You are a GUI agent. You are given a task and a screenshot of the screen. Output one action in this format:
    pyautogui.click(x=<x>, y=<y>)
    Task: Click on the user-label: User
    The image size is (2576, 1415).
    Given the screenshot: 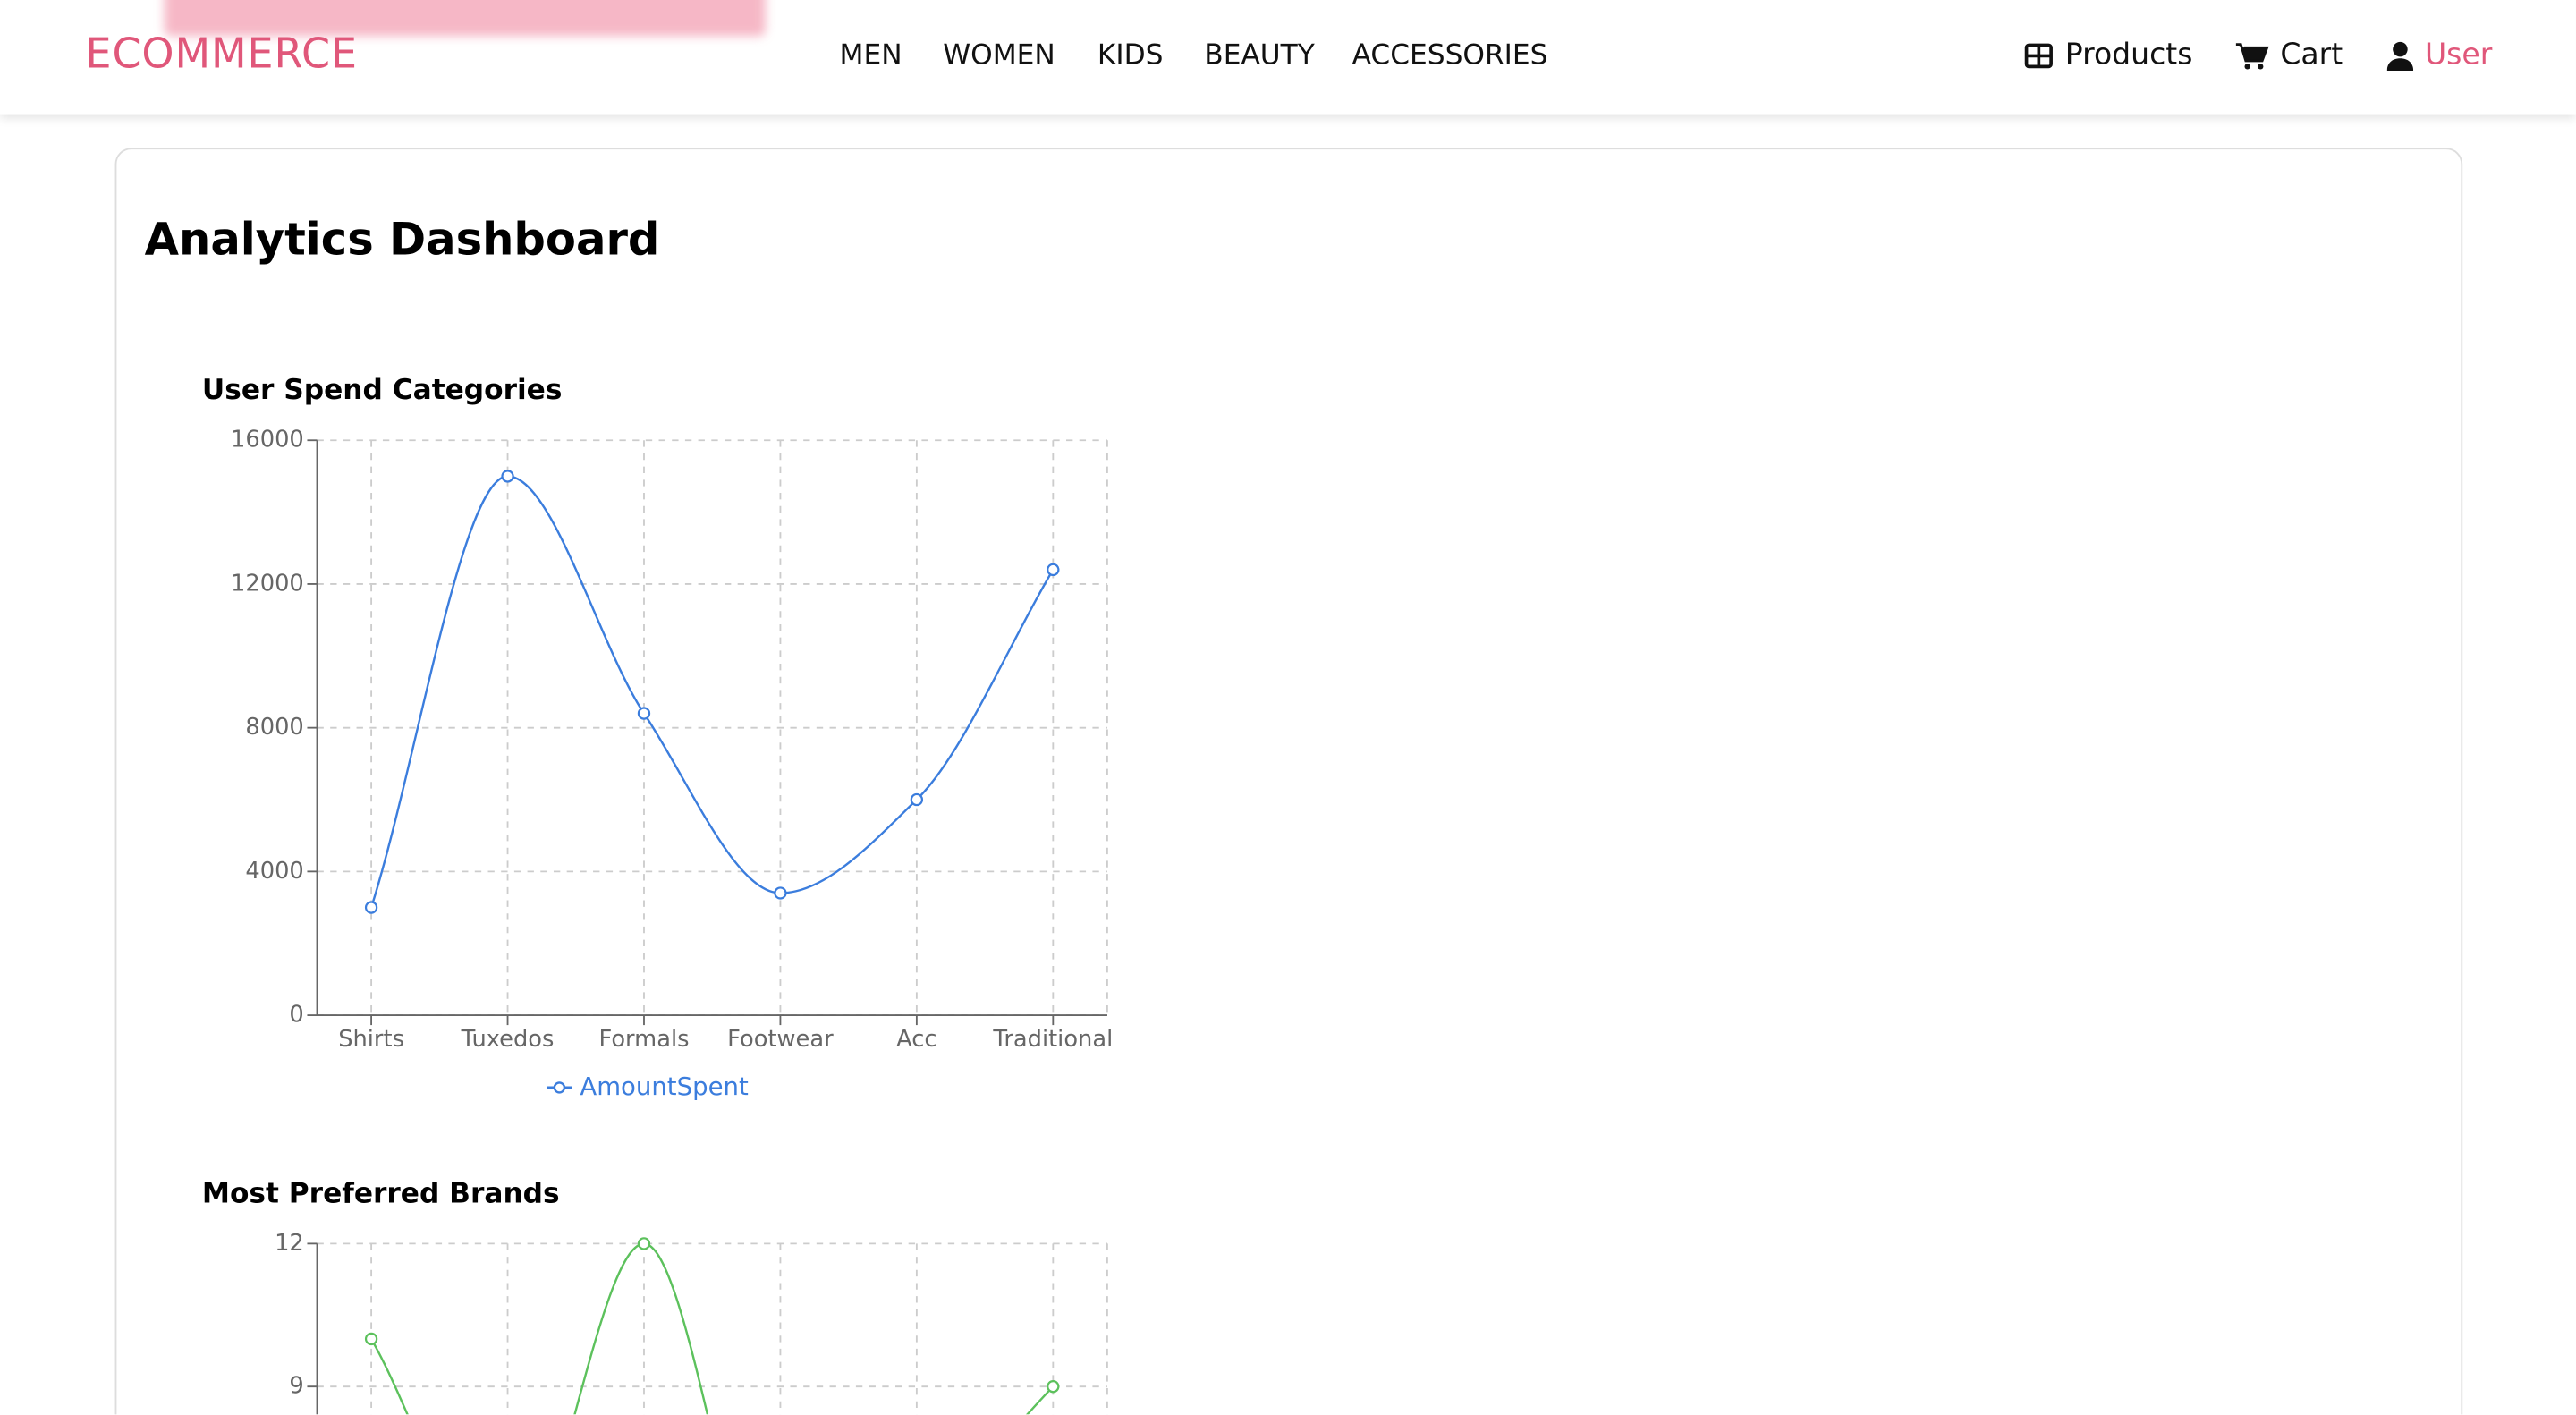 What is the action you would take?
    pyautogui.click(x=2458, y=55)
    